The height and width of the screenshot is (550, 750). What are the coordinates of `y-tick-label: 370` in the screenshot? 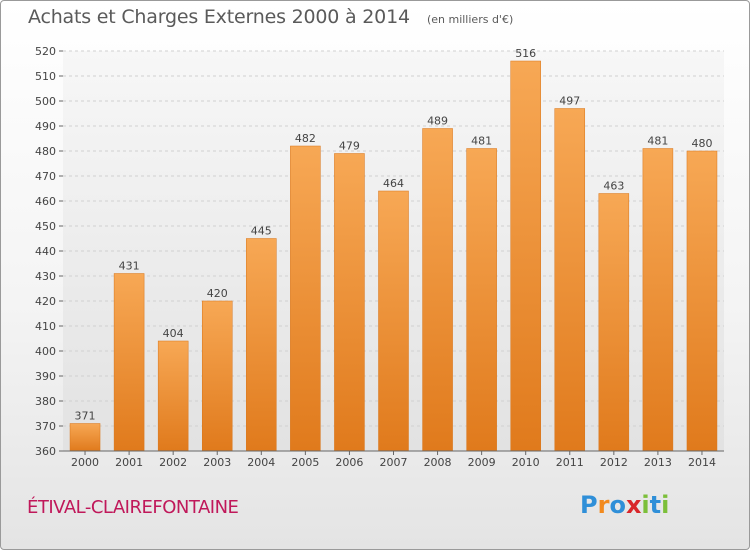 It's located at (45, 426).